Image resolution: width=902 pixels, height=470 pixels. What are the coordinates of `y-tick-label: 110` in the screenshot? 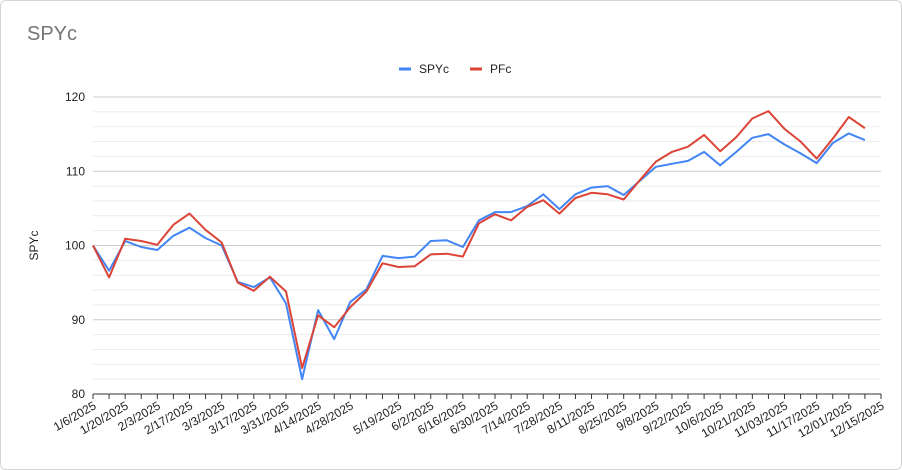 It's located at (75, 171).